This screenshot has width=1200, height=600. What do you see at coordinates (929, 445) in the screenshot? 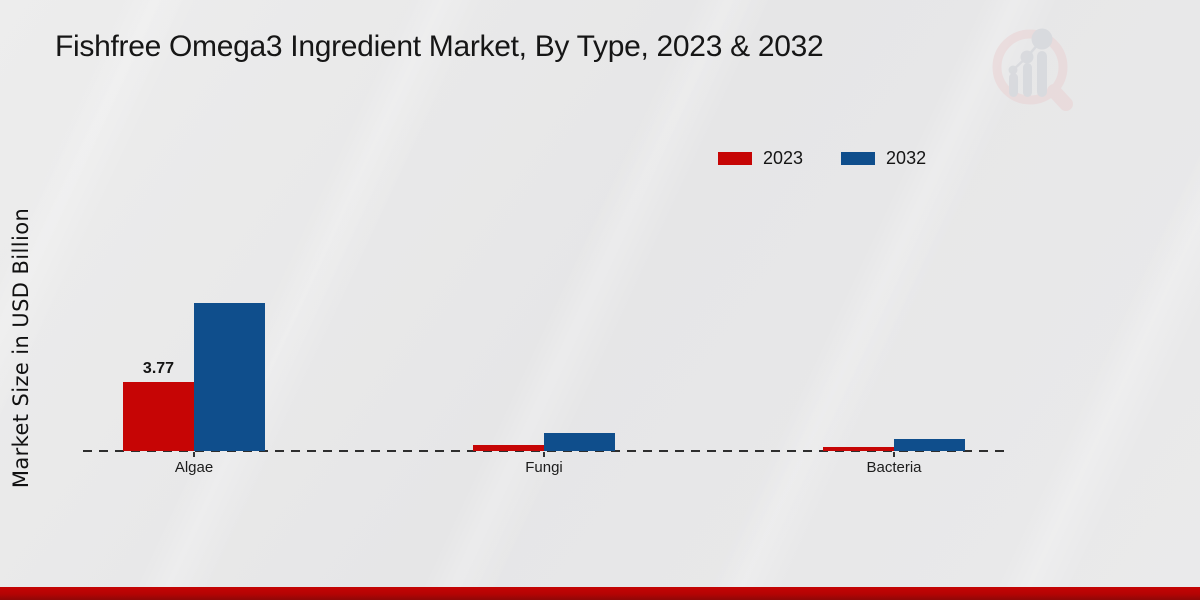
I see `bar-bacteria-2032` at bounding box center [929, 445].